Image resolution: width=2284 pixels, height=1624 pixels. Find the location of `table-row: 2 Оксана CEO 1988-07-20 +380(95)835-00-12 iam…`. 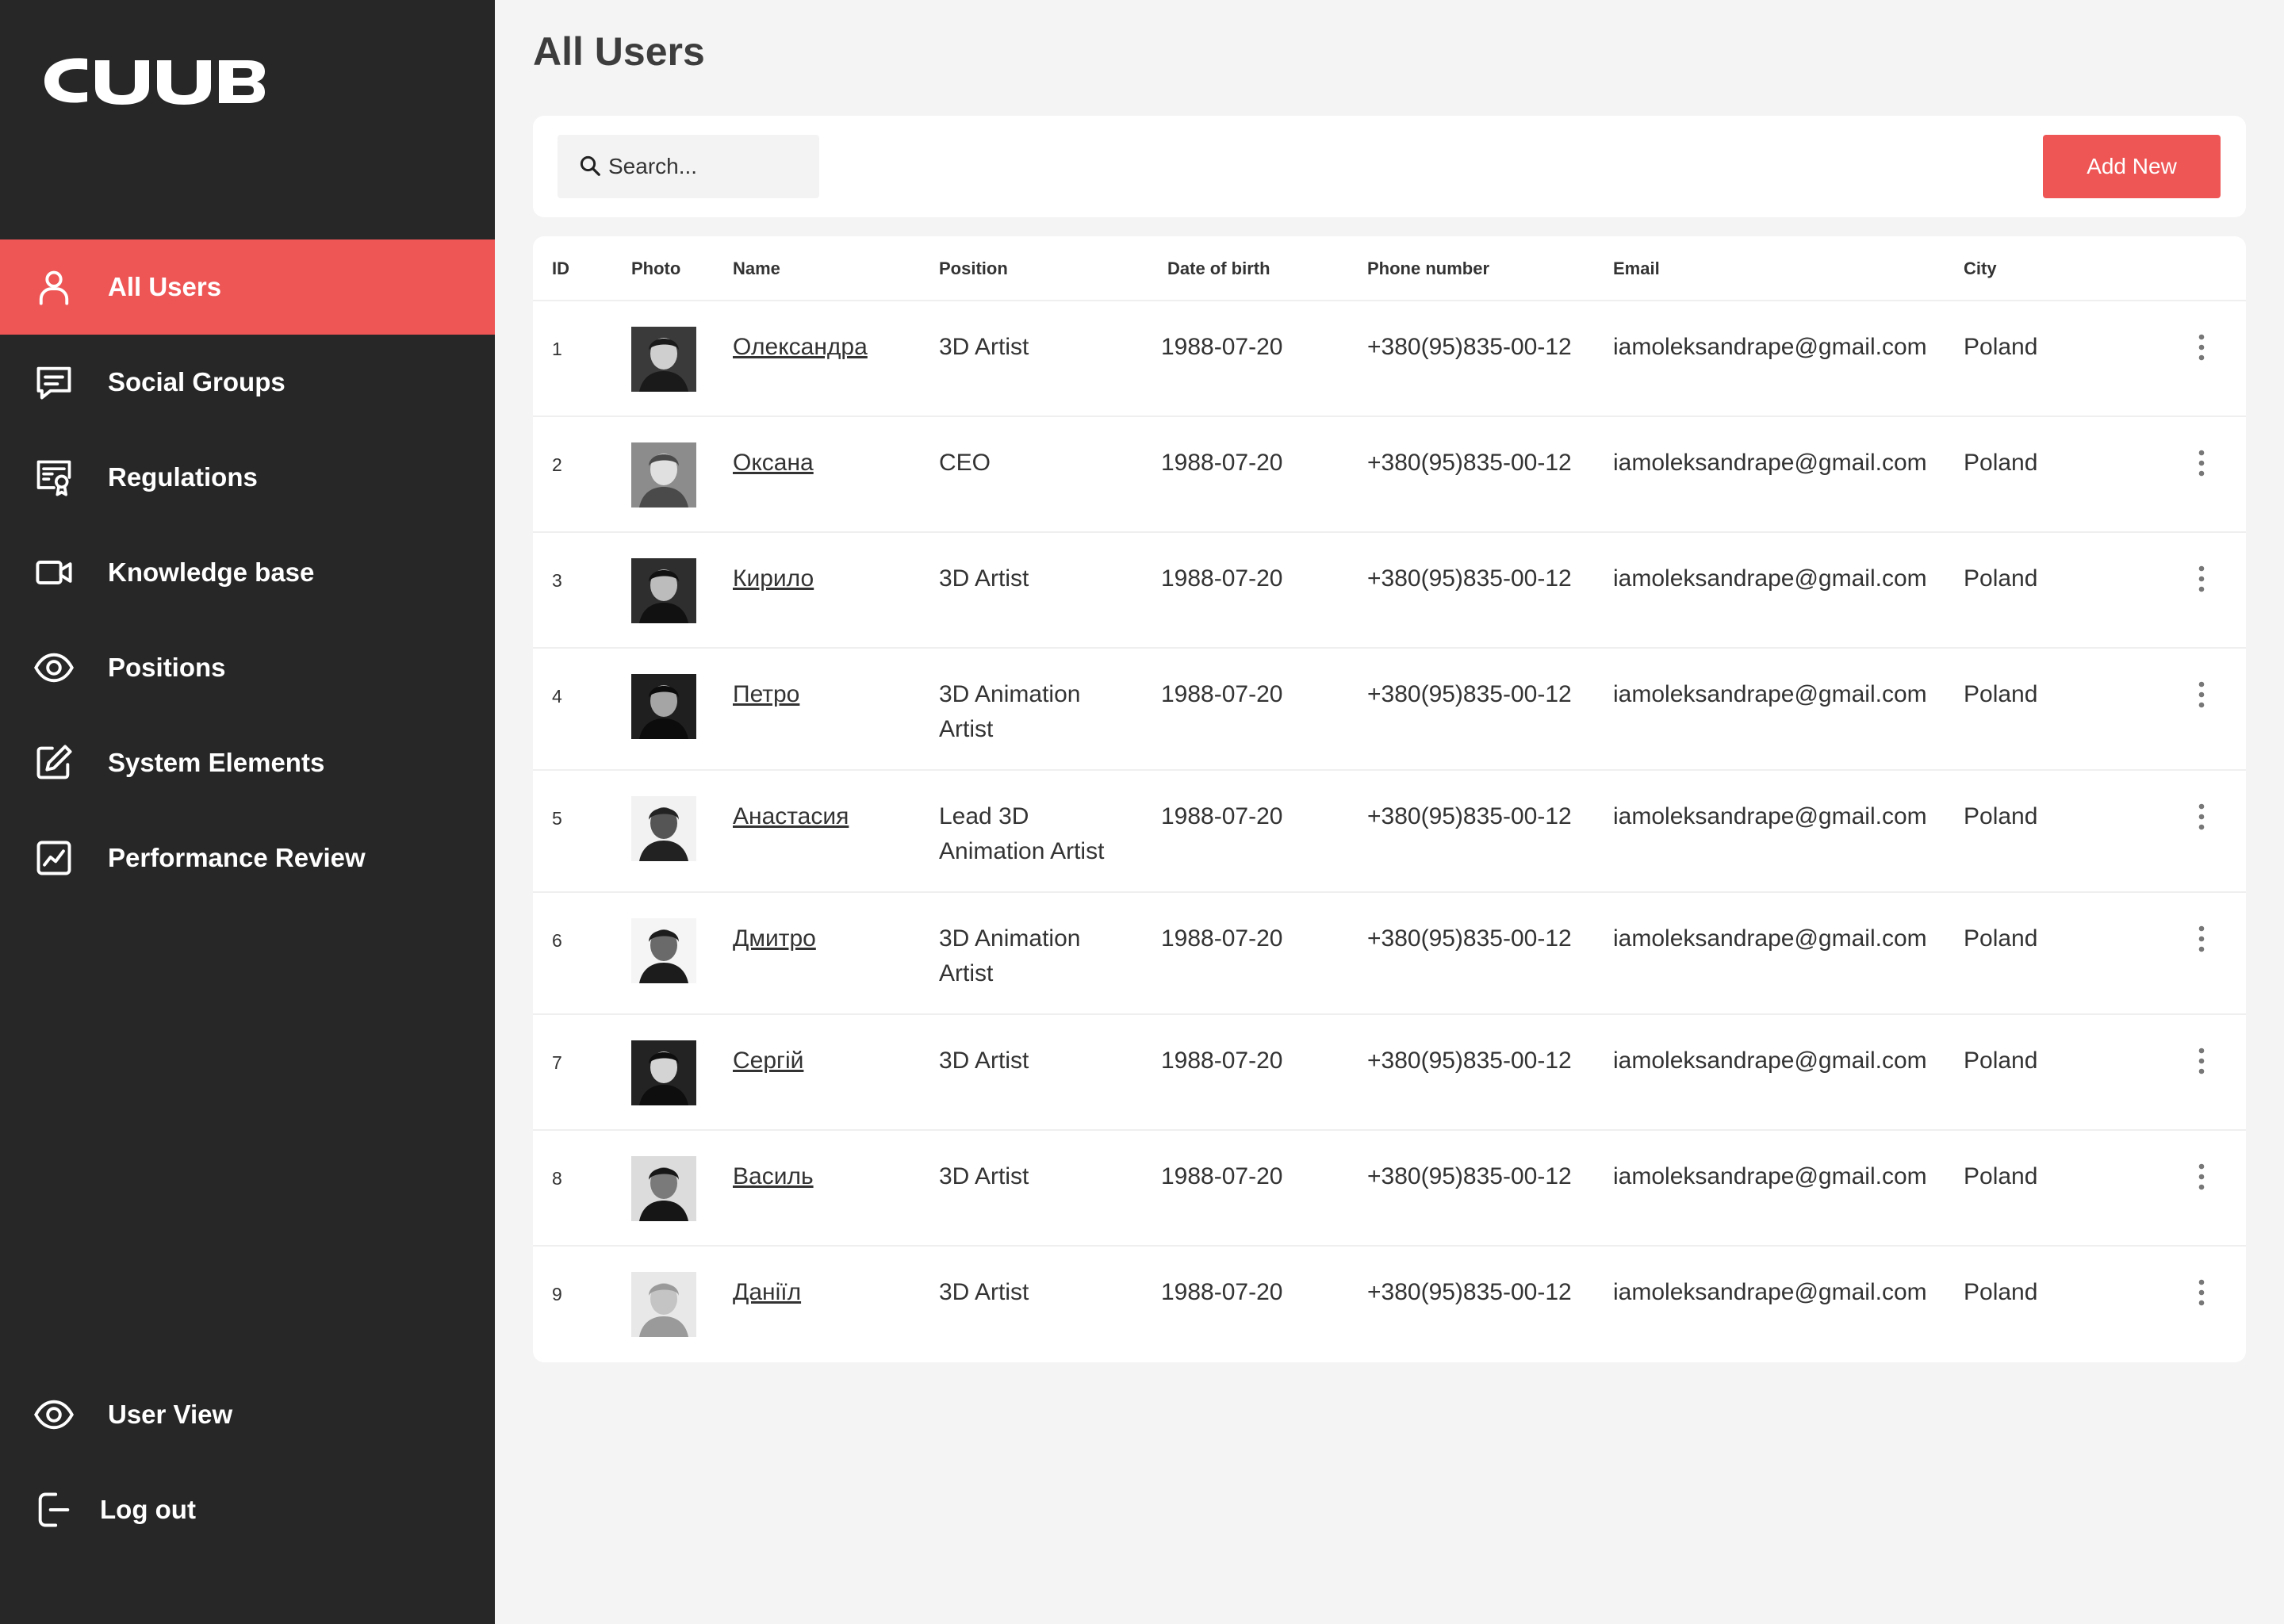

table-row: 2 Оксана CEO 1988-07-20 +380(95)835-00-12 iam… is located at coordinates (1389, 475).